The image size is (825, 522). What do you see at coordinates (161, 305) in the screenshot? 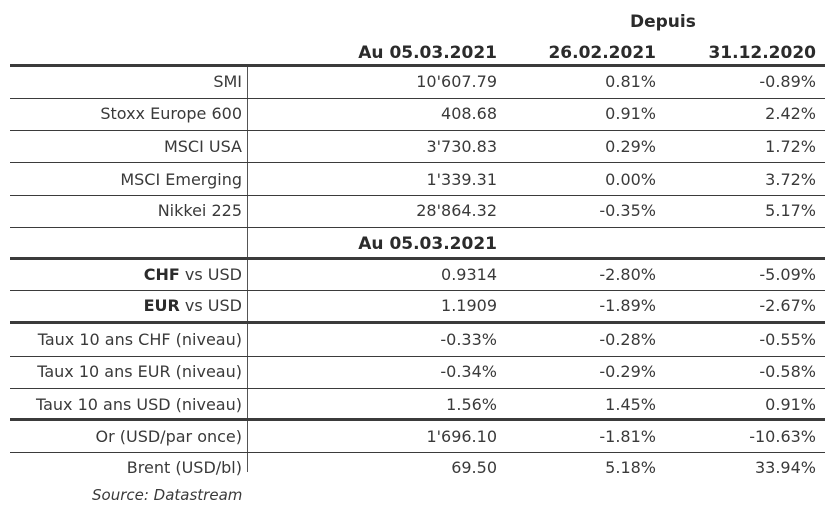
I see `currency-code: EUR` at bounding box center [161, 305].